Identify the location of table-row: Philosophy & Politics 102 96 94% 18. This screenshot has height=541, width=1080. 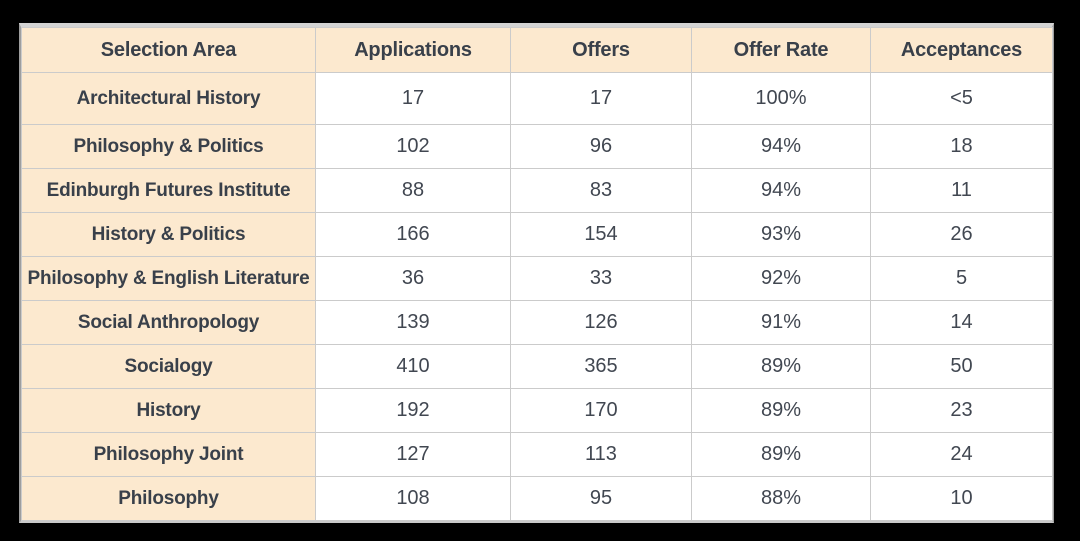
(537, 146).